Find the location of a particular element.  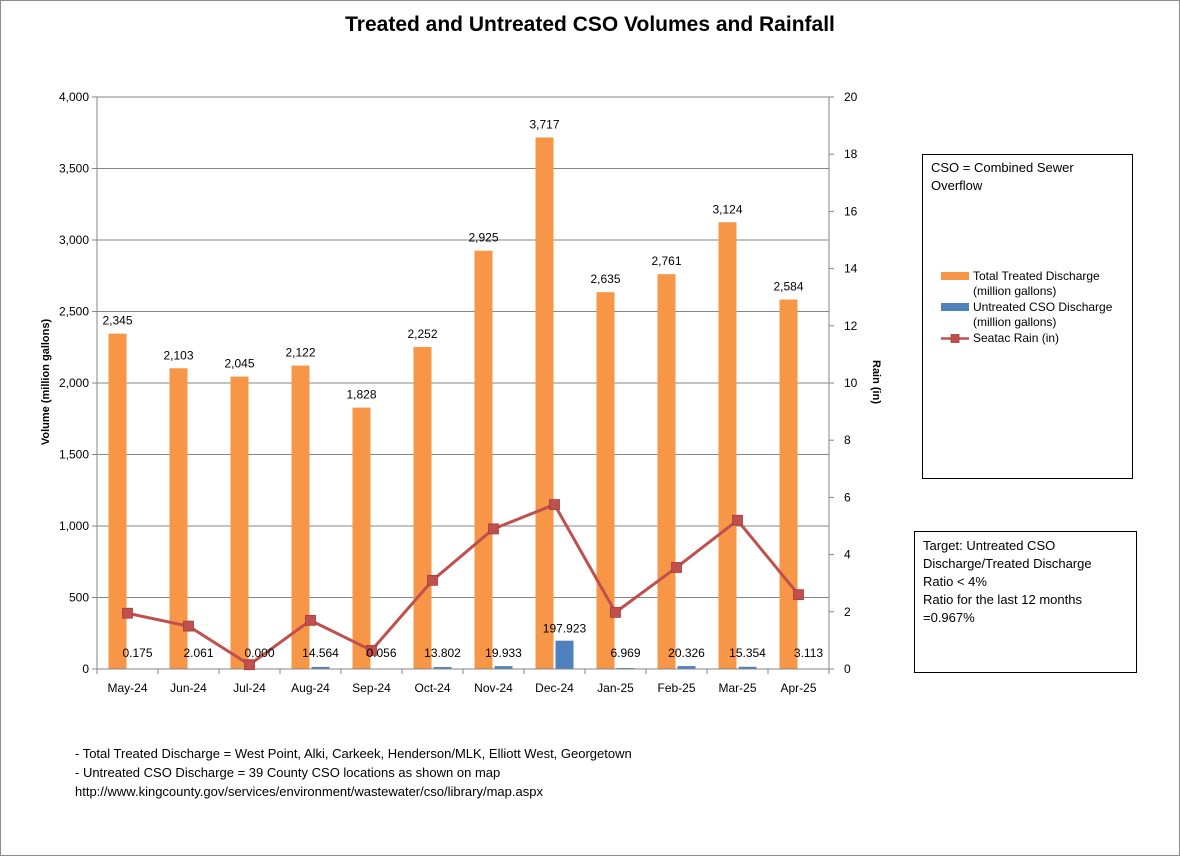

data-label-untreated: 3.113 is located at coordinates (808, 653).